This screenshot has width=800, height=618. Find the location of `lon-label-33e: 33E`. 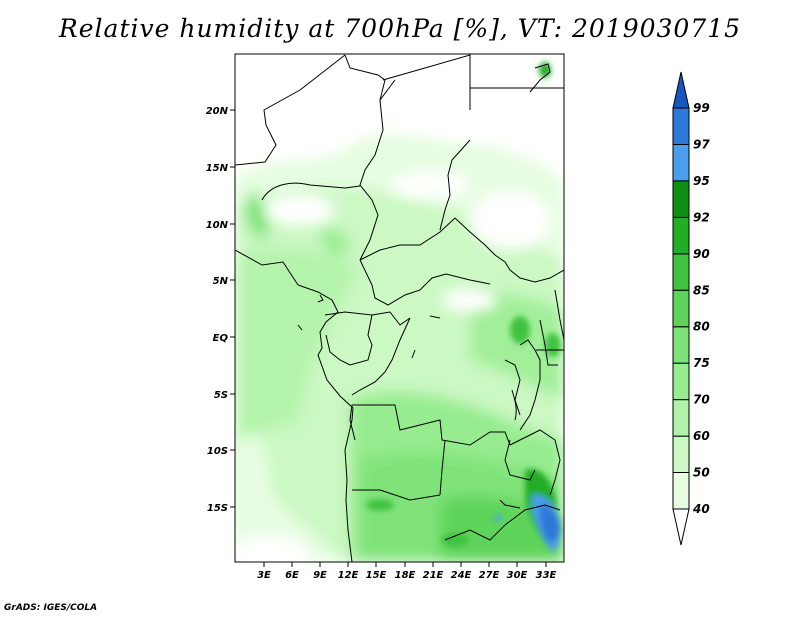

lon-label-33e: 33E is located at coordinates (546, 575).